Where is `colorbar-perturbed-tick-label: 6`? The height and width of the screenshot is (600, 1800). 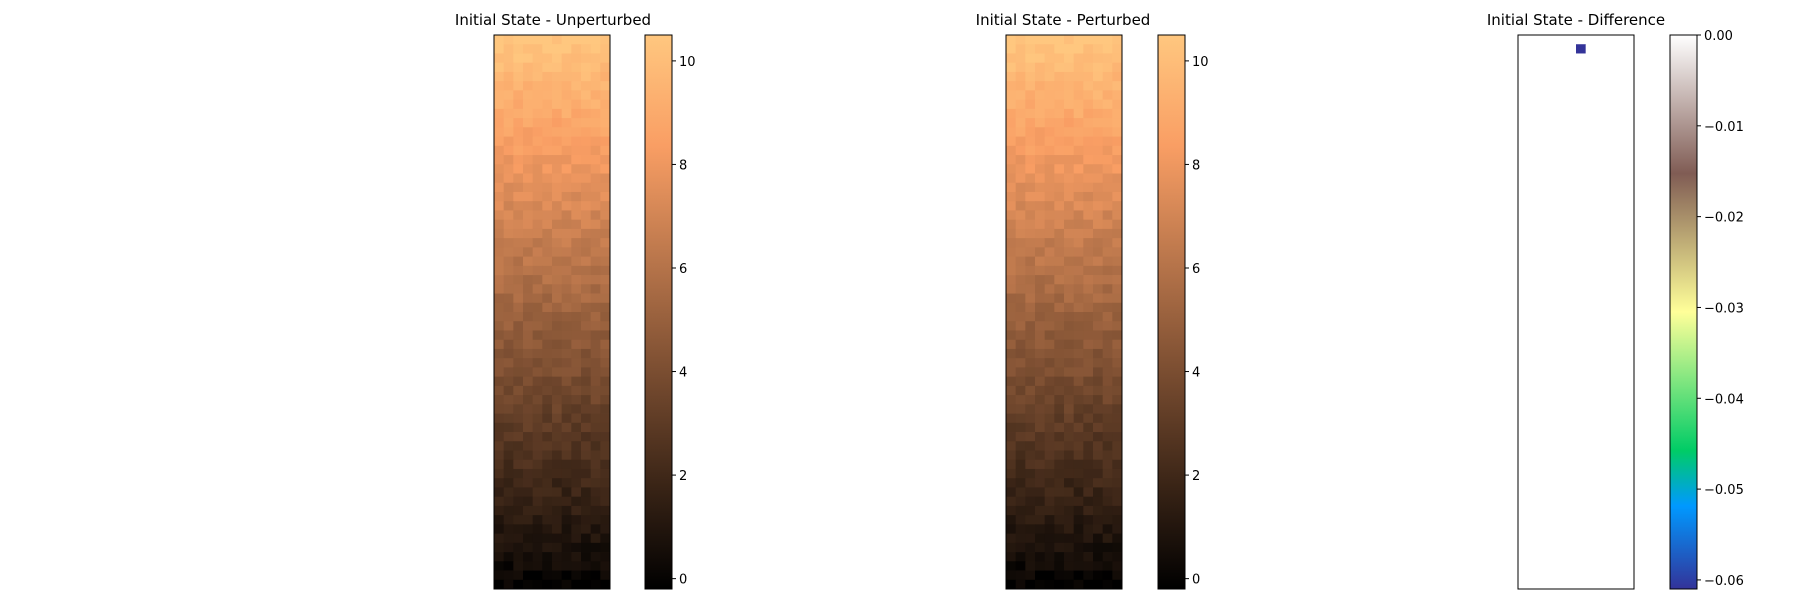
colorbar-perturbed-tick-label: 6 is located at coordinates (1196, 269).